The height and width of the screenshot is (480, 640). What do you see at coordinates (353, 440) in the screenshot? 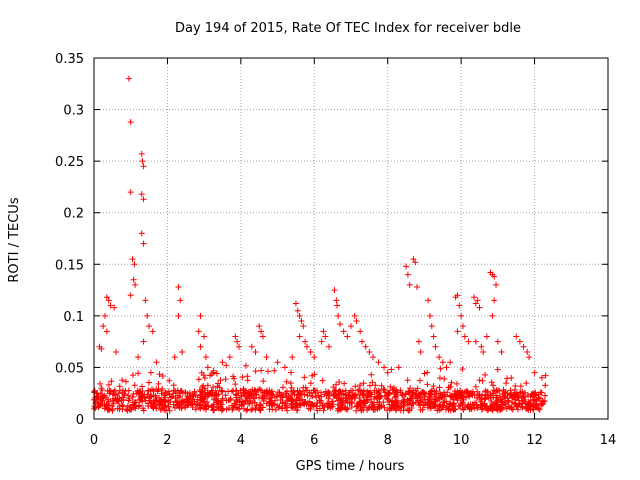
I see `x-tick-labels: 0 2 4 6 8 10 12 14` at bounding box center [353, 440].